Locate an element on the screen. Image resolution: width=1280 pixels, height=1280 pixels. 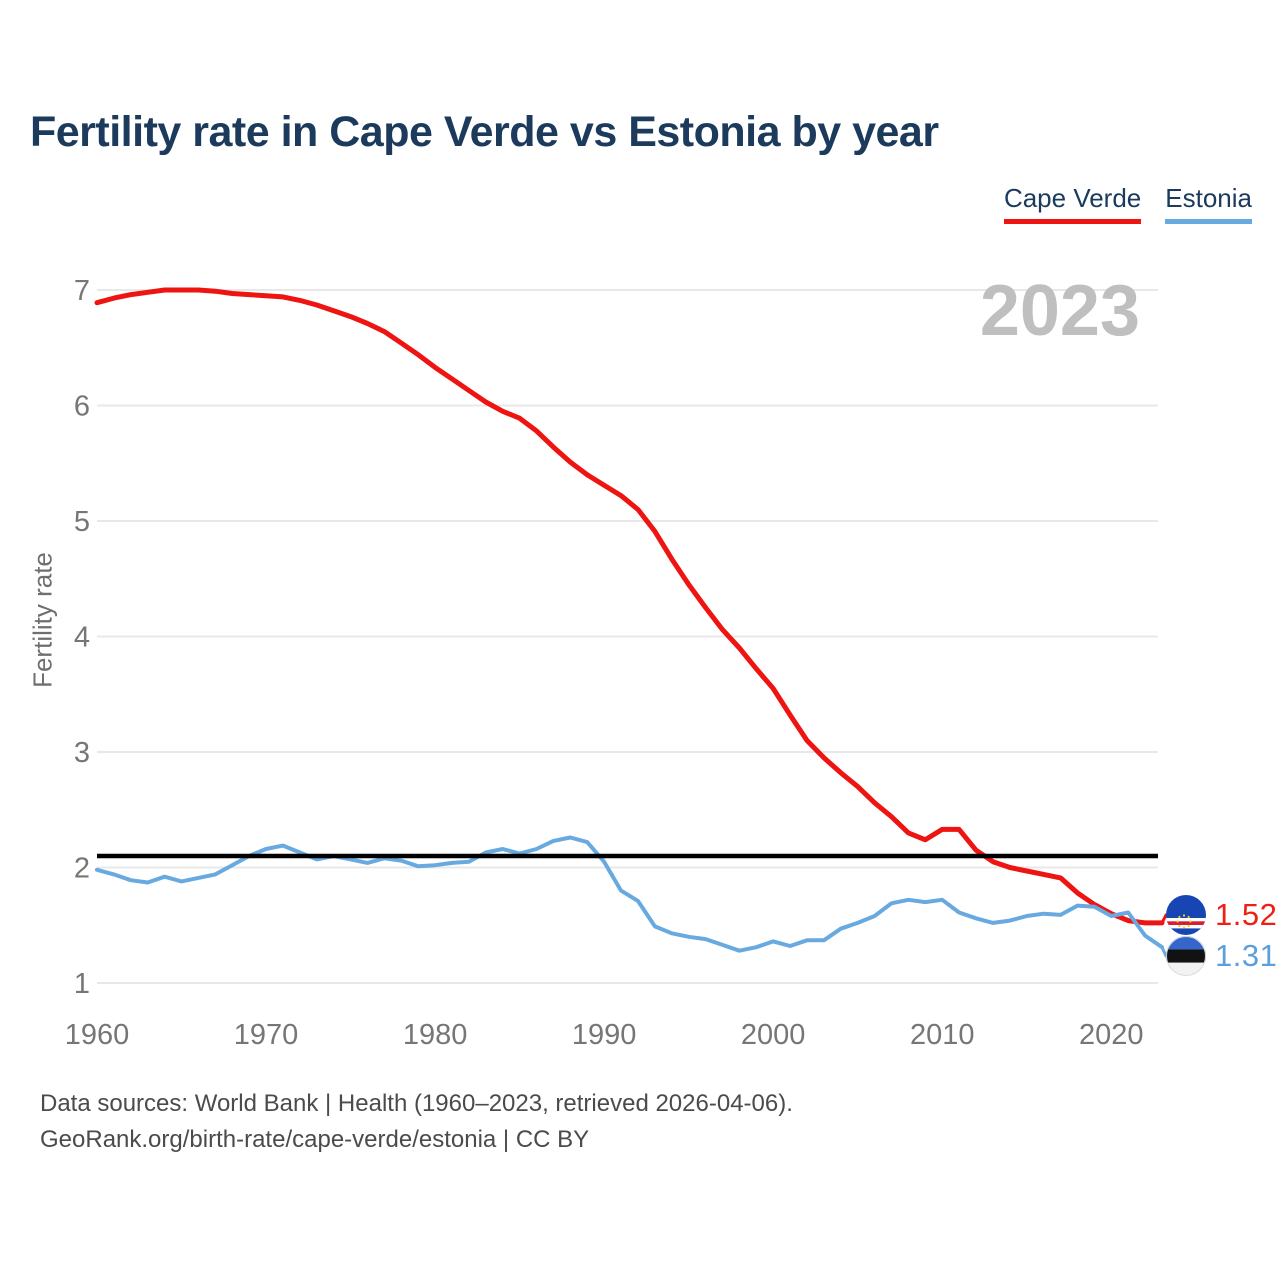
x-tick-label: 2010 is located at coordinates (942, 1035).